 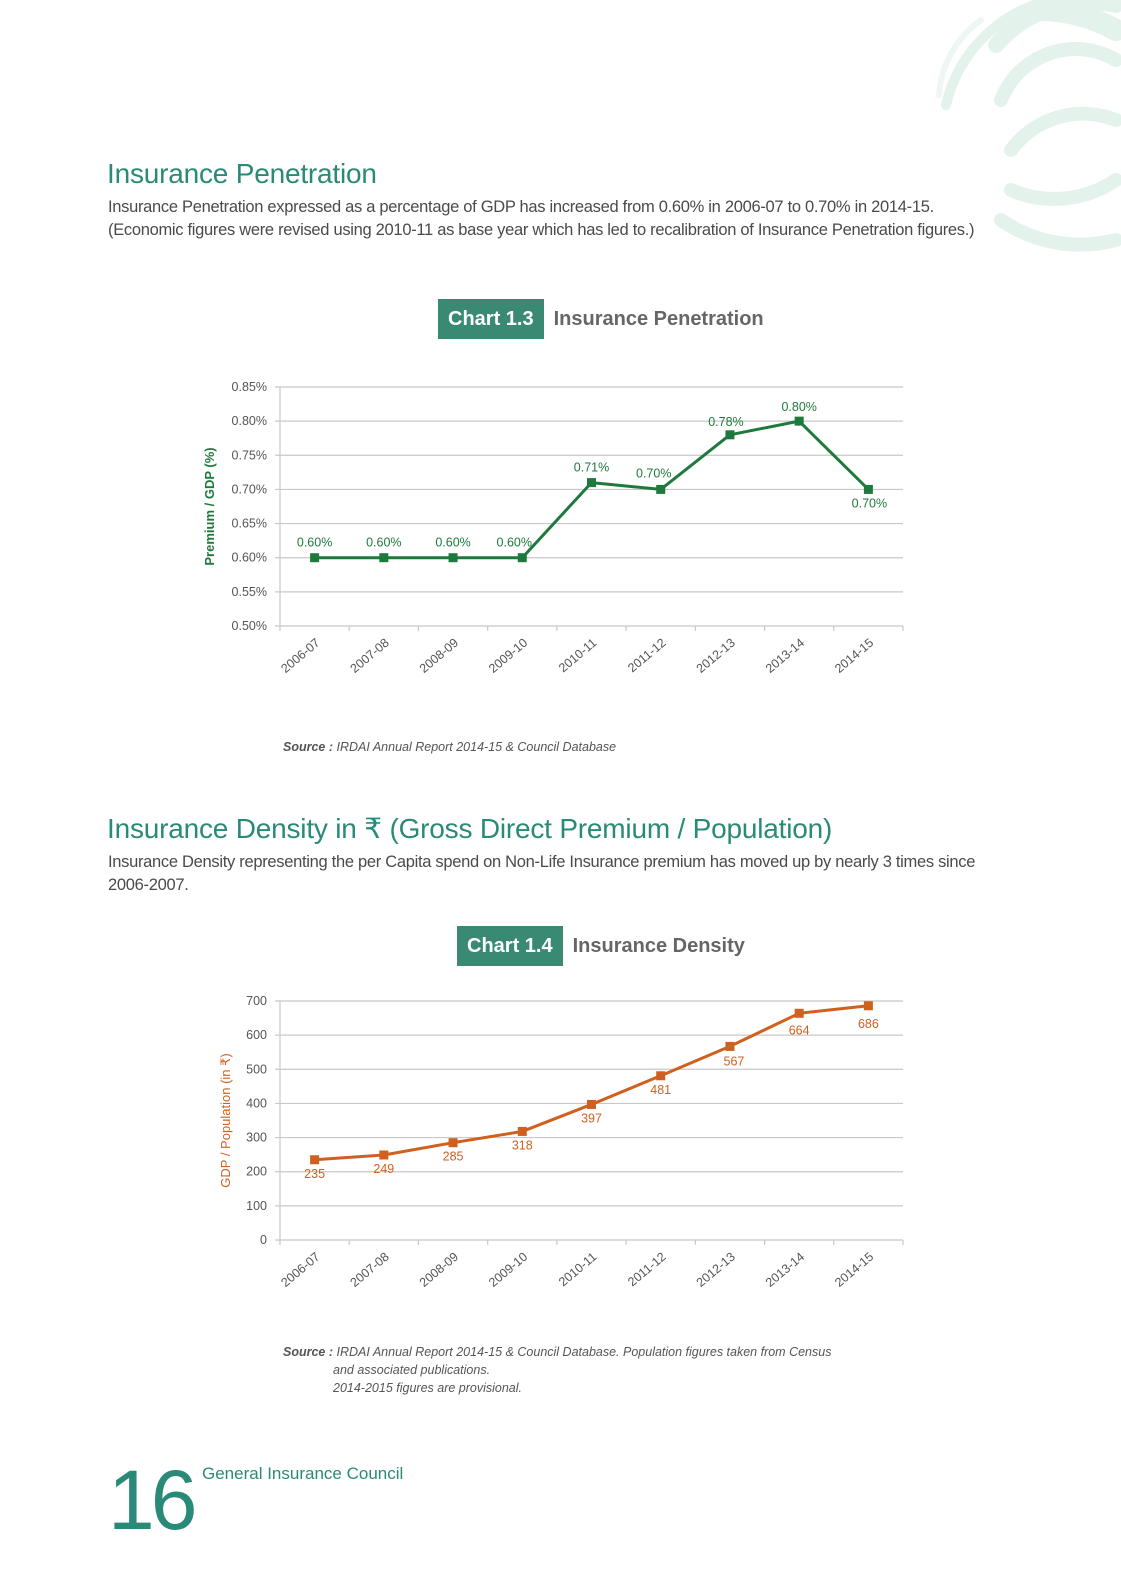 I want to click on y-tick-label: 0, so click(x=263, y=1240).